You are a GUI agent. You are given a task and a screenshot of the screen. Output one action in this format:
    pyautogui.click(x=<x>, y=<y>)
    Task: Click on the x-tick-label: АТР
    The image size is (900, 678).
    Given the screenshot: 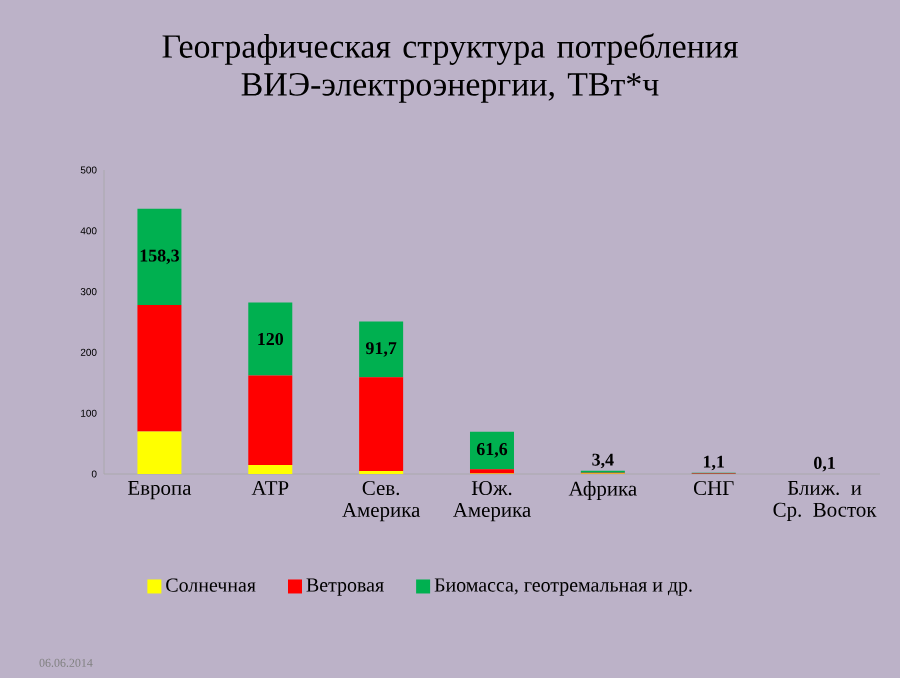 What is the action you would take?
    pyautogui.click(x=270, y=488)
    